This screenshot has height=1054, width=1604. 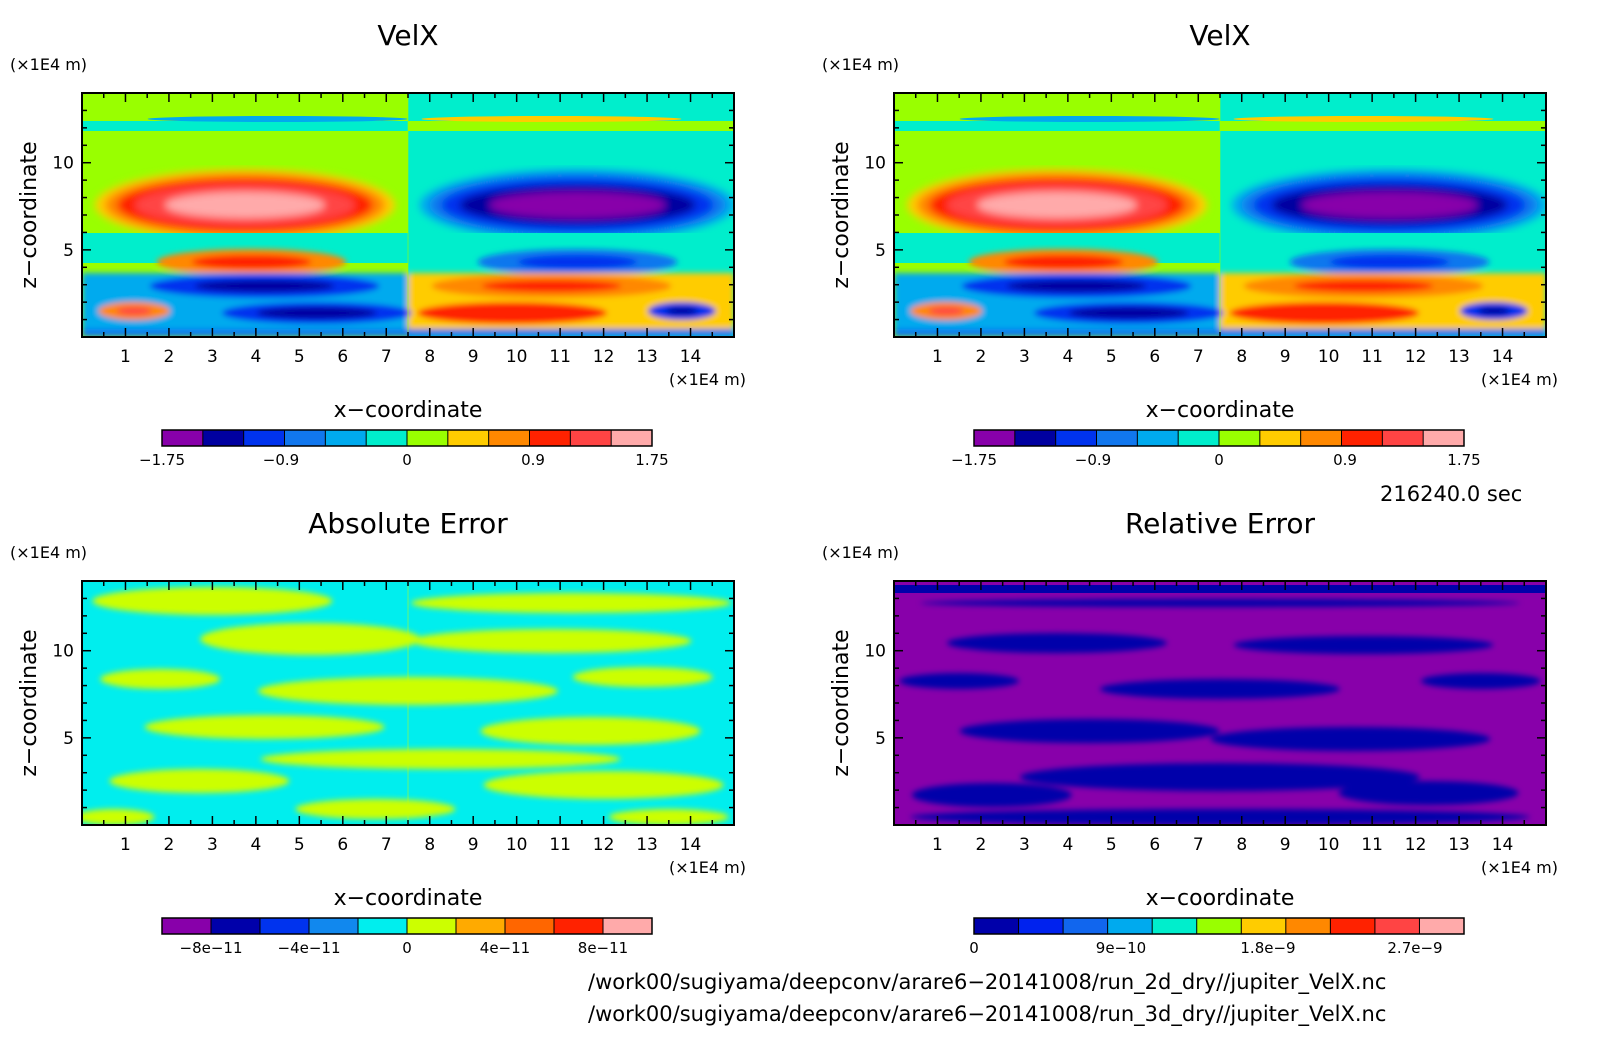 What do you see at coordinates (1220, 410) in the screenshot?
I see `x-axis-label: x−coordinate` at bounding box center [1220, 410].